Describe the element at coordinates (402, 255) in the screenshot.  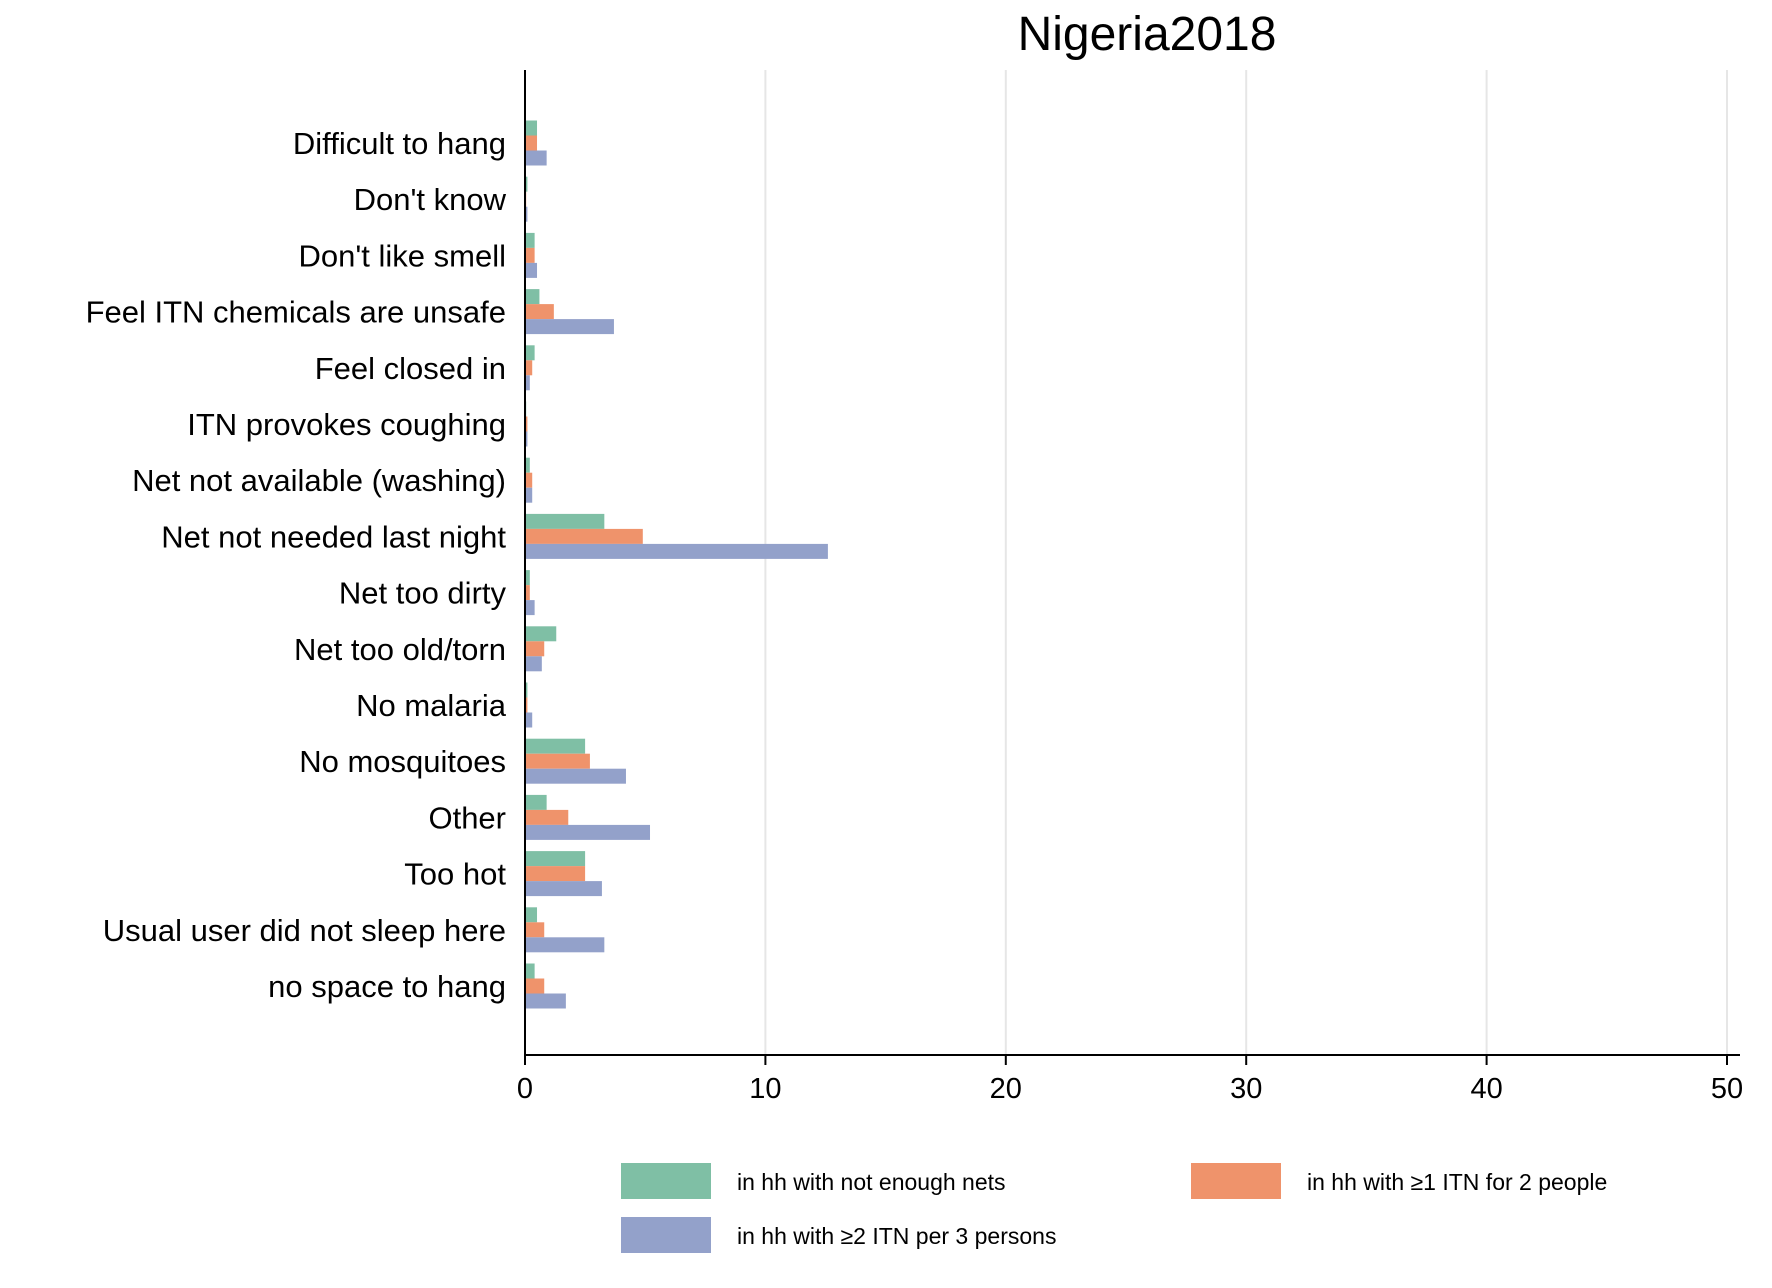
I see `category-label: Don't like smell` at that location.